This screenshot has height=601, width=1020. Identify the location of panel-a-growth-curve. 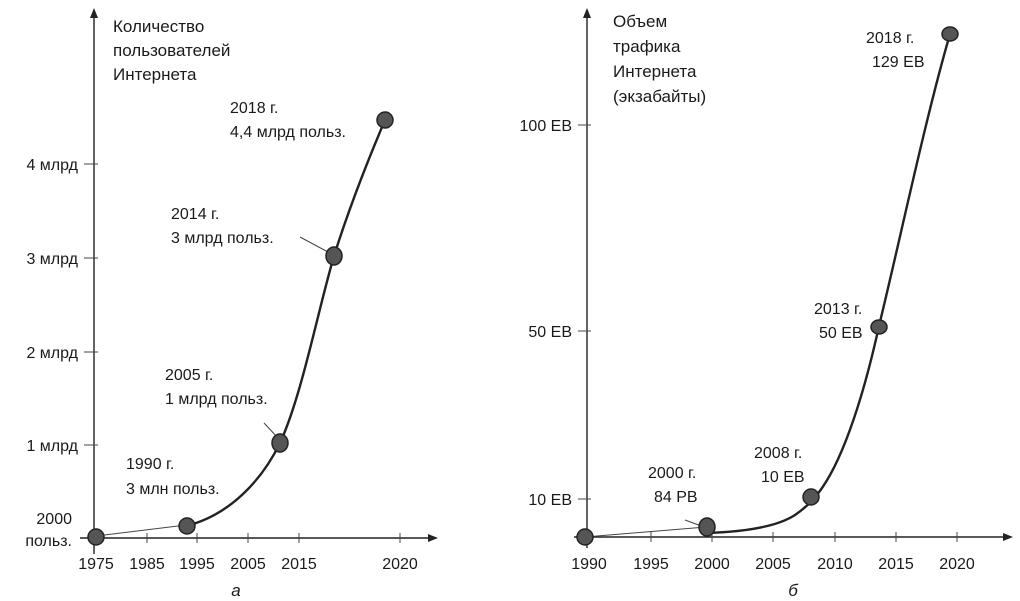
(286, 323).